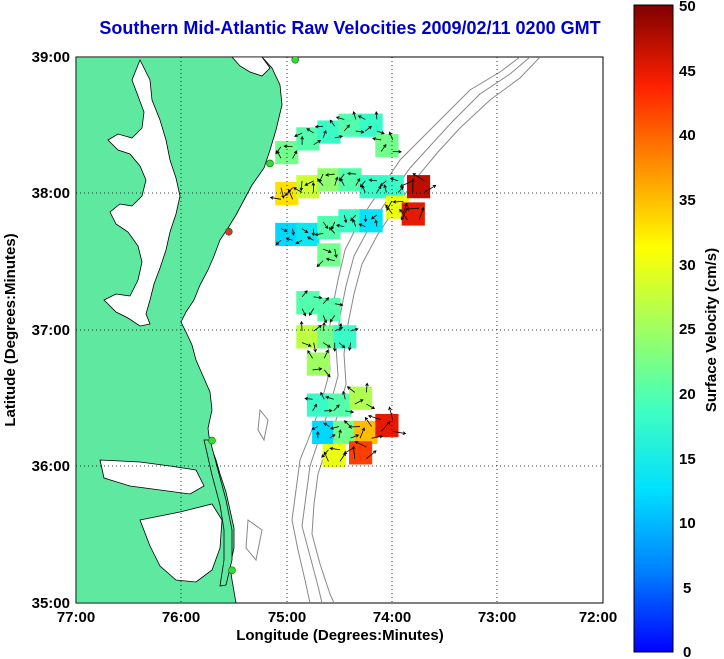 The width and height of the screenshot is (724, 659). I want to click on outer-banks, so click(218, 513).